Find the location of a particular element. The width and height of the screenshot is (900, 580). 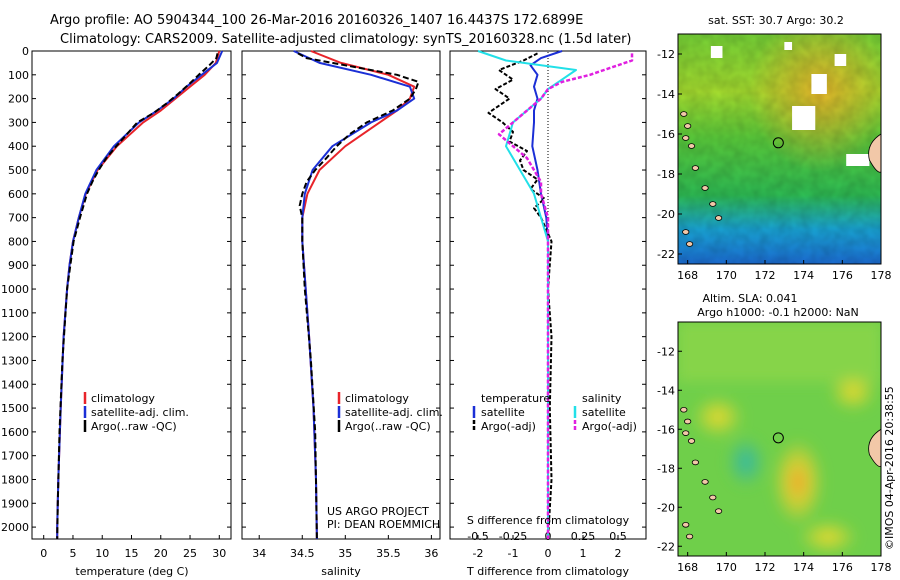

diff-line-sal-satellite is located at coordinates (527, 294).